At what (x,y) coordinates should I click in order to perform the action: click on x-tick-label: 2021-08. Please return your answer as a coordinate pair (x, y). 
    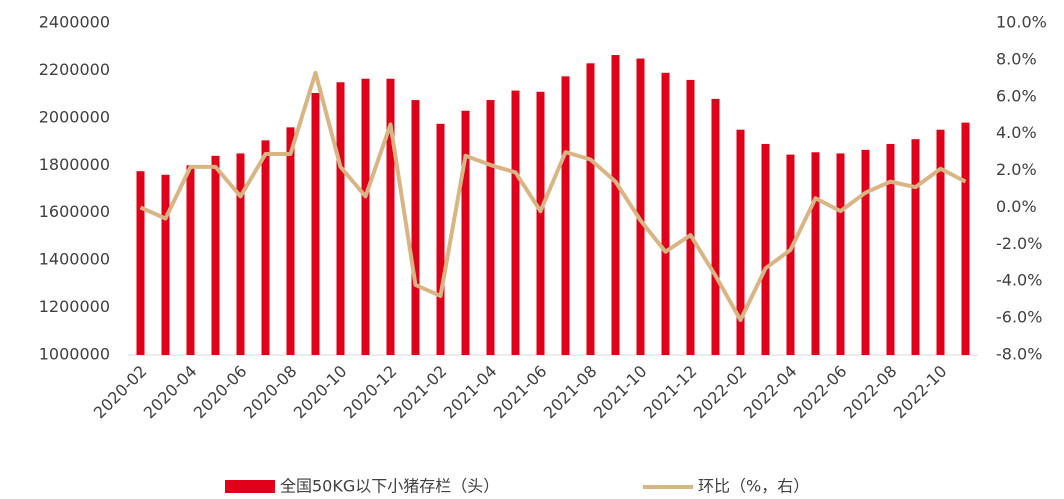
    Looking at the image, I should click on (570, 392).